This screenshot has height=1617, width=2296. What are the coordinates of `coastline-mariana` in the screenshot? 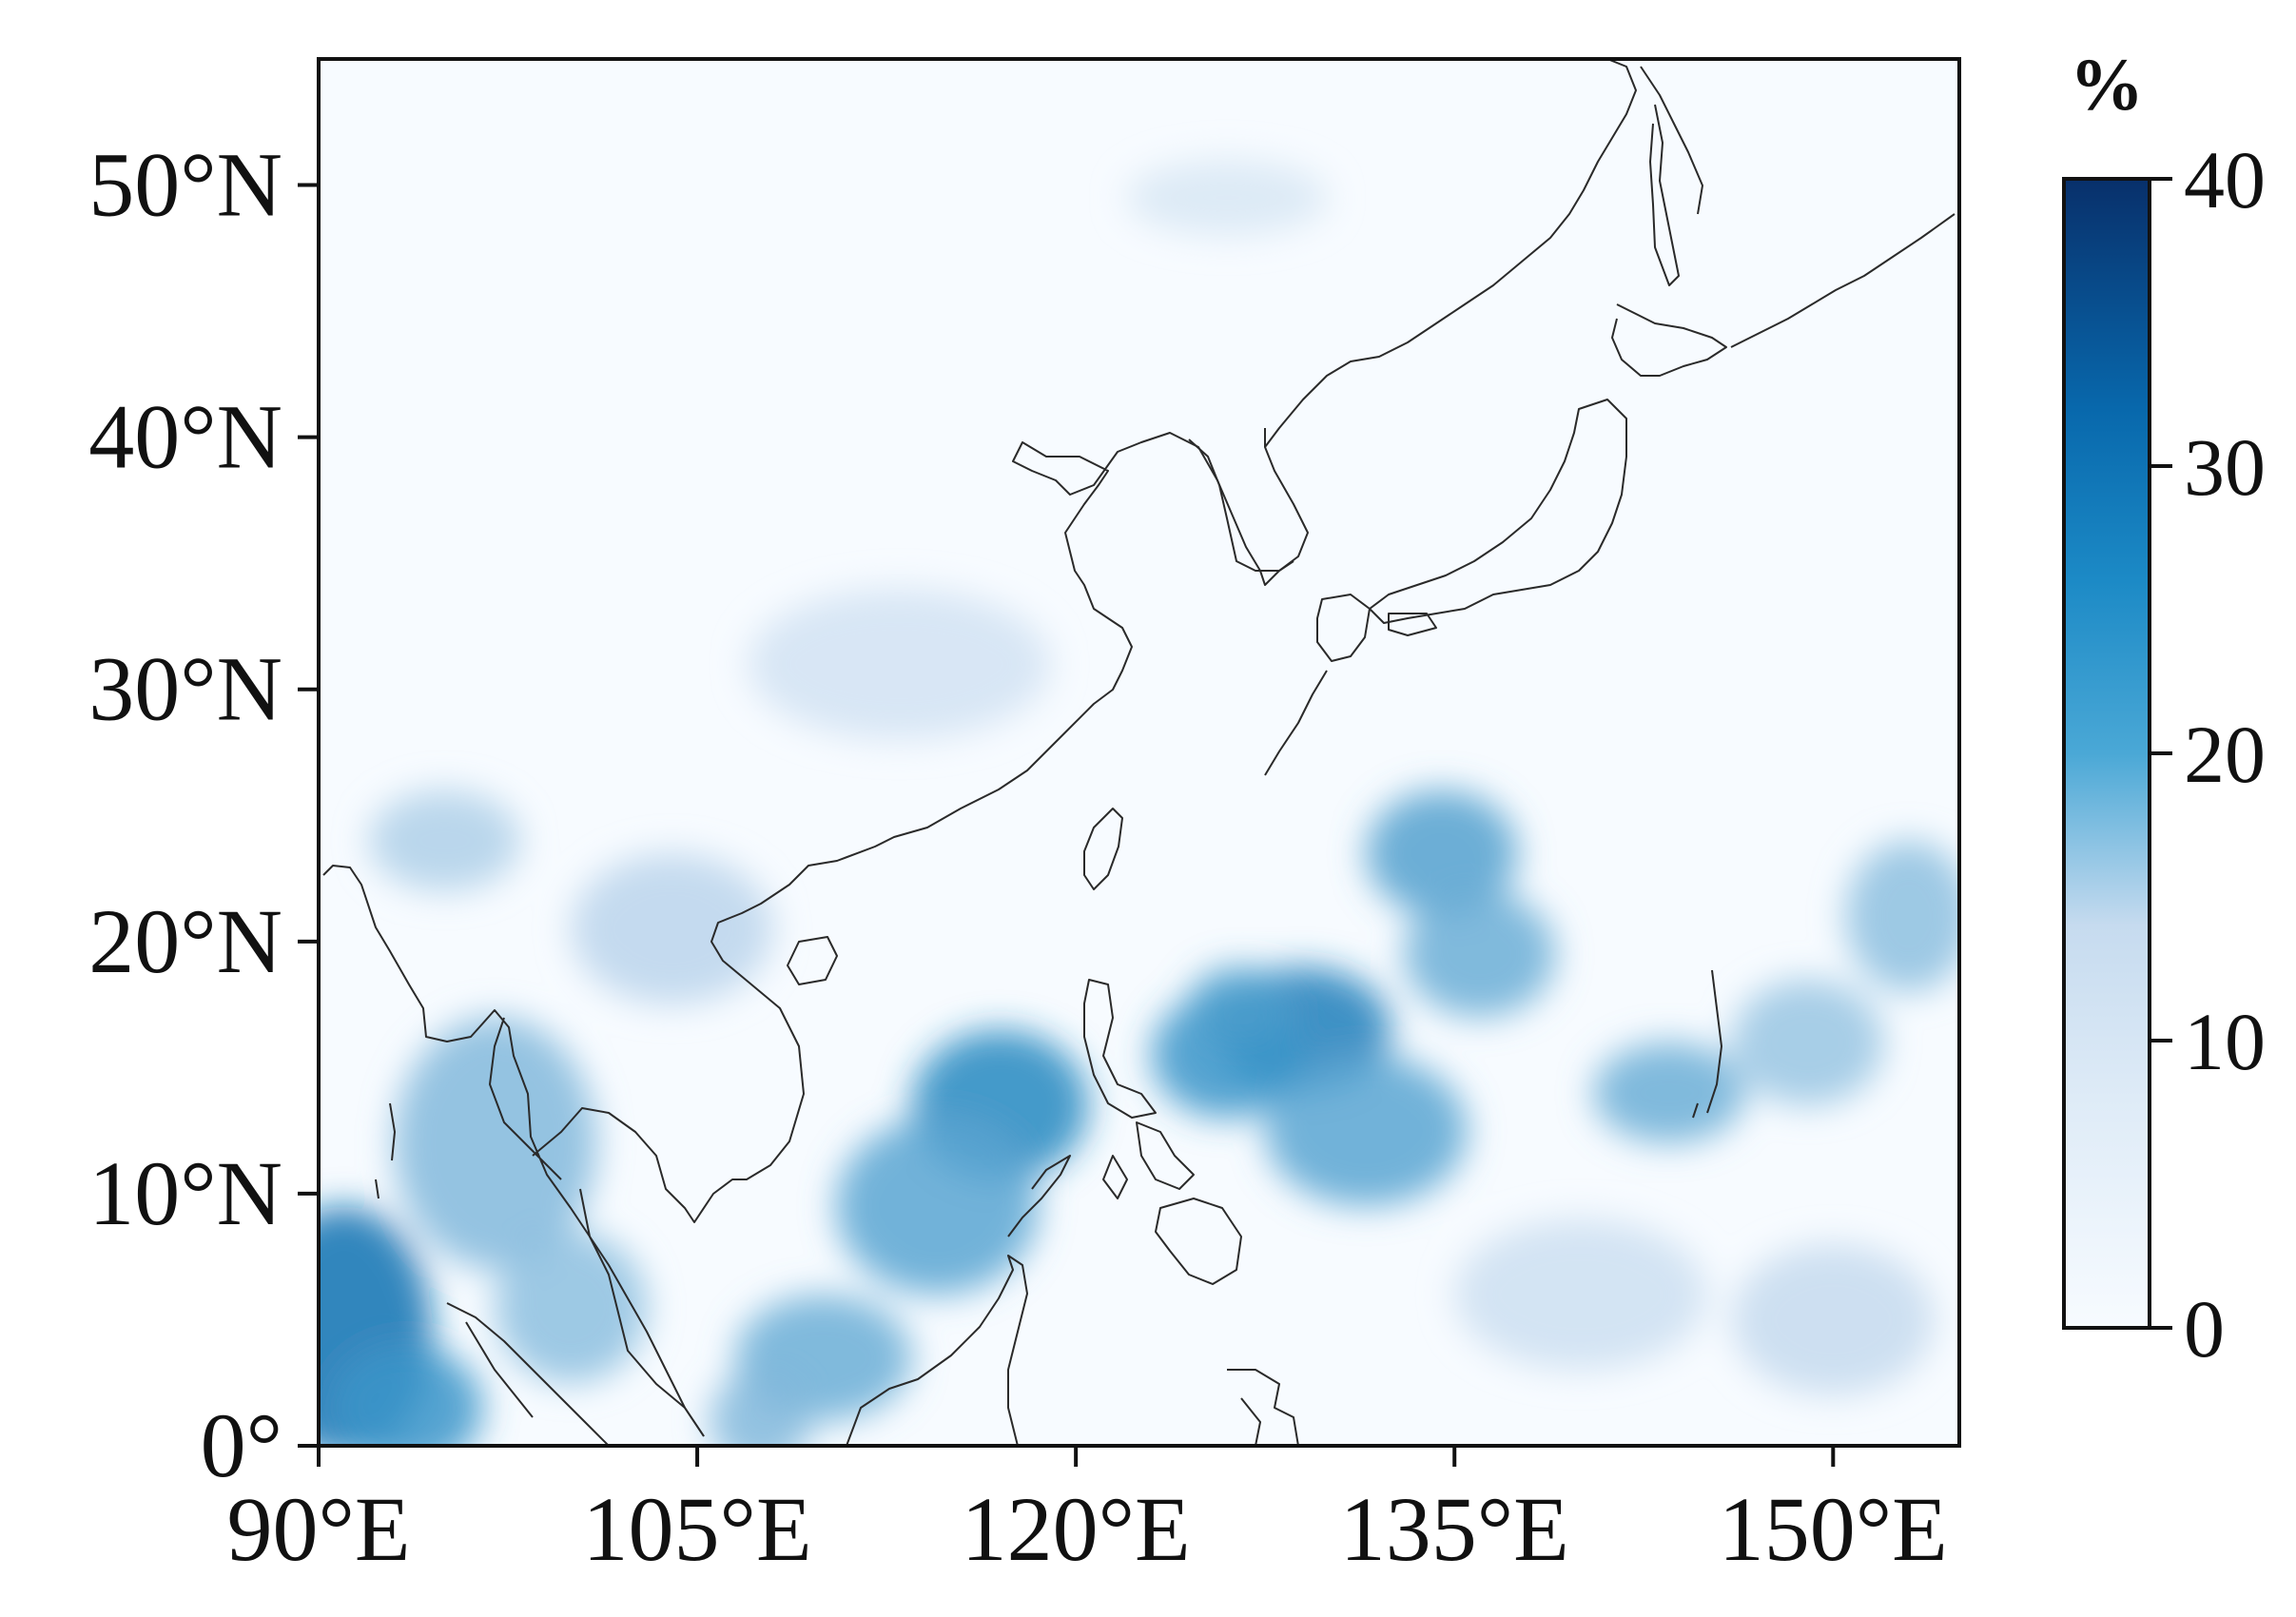 It's located at (1707, 1044).